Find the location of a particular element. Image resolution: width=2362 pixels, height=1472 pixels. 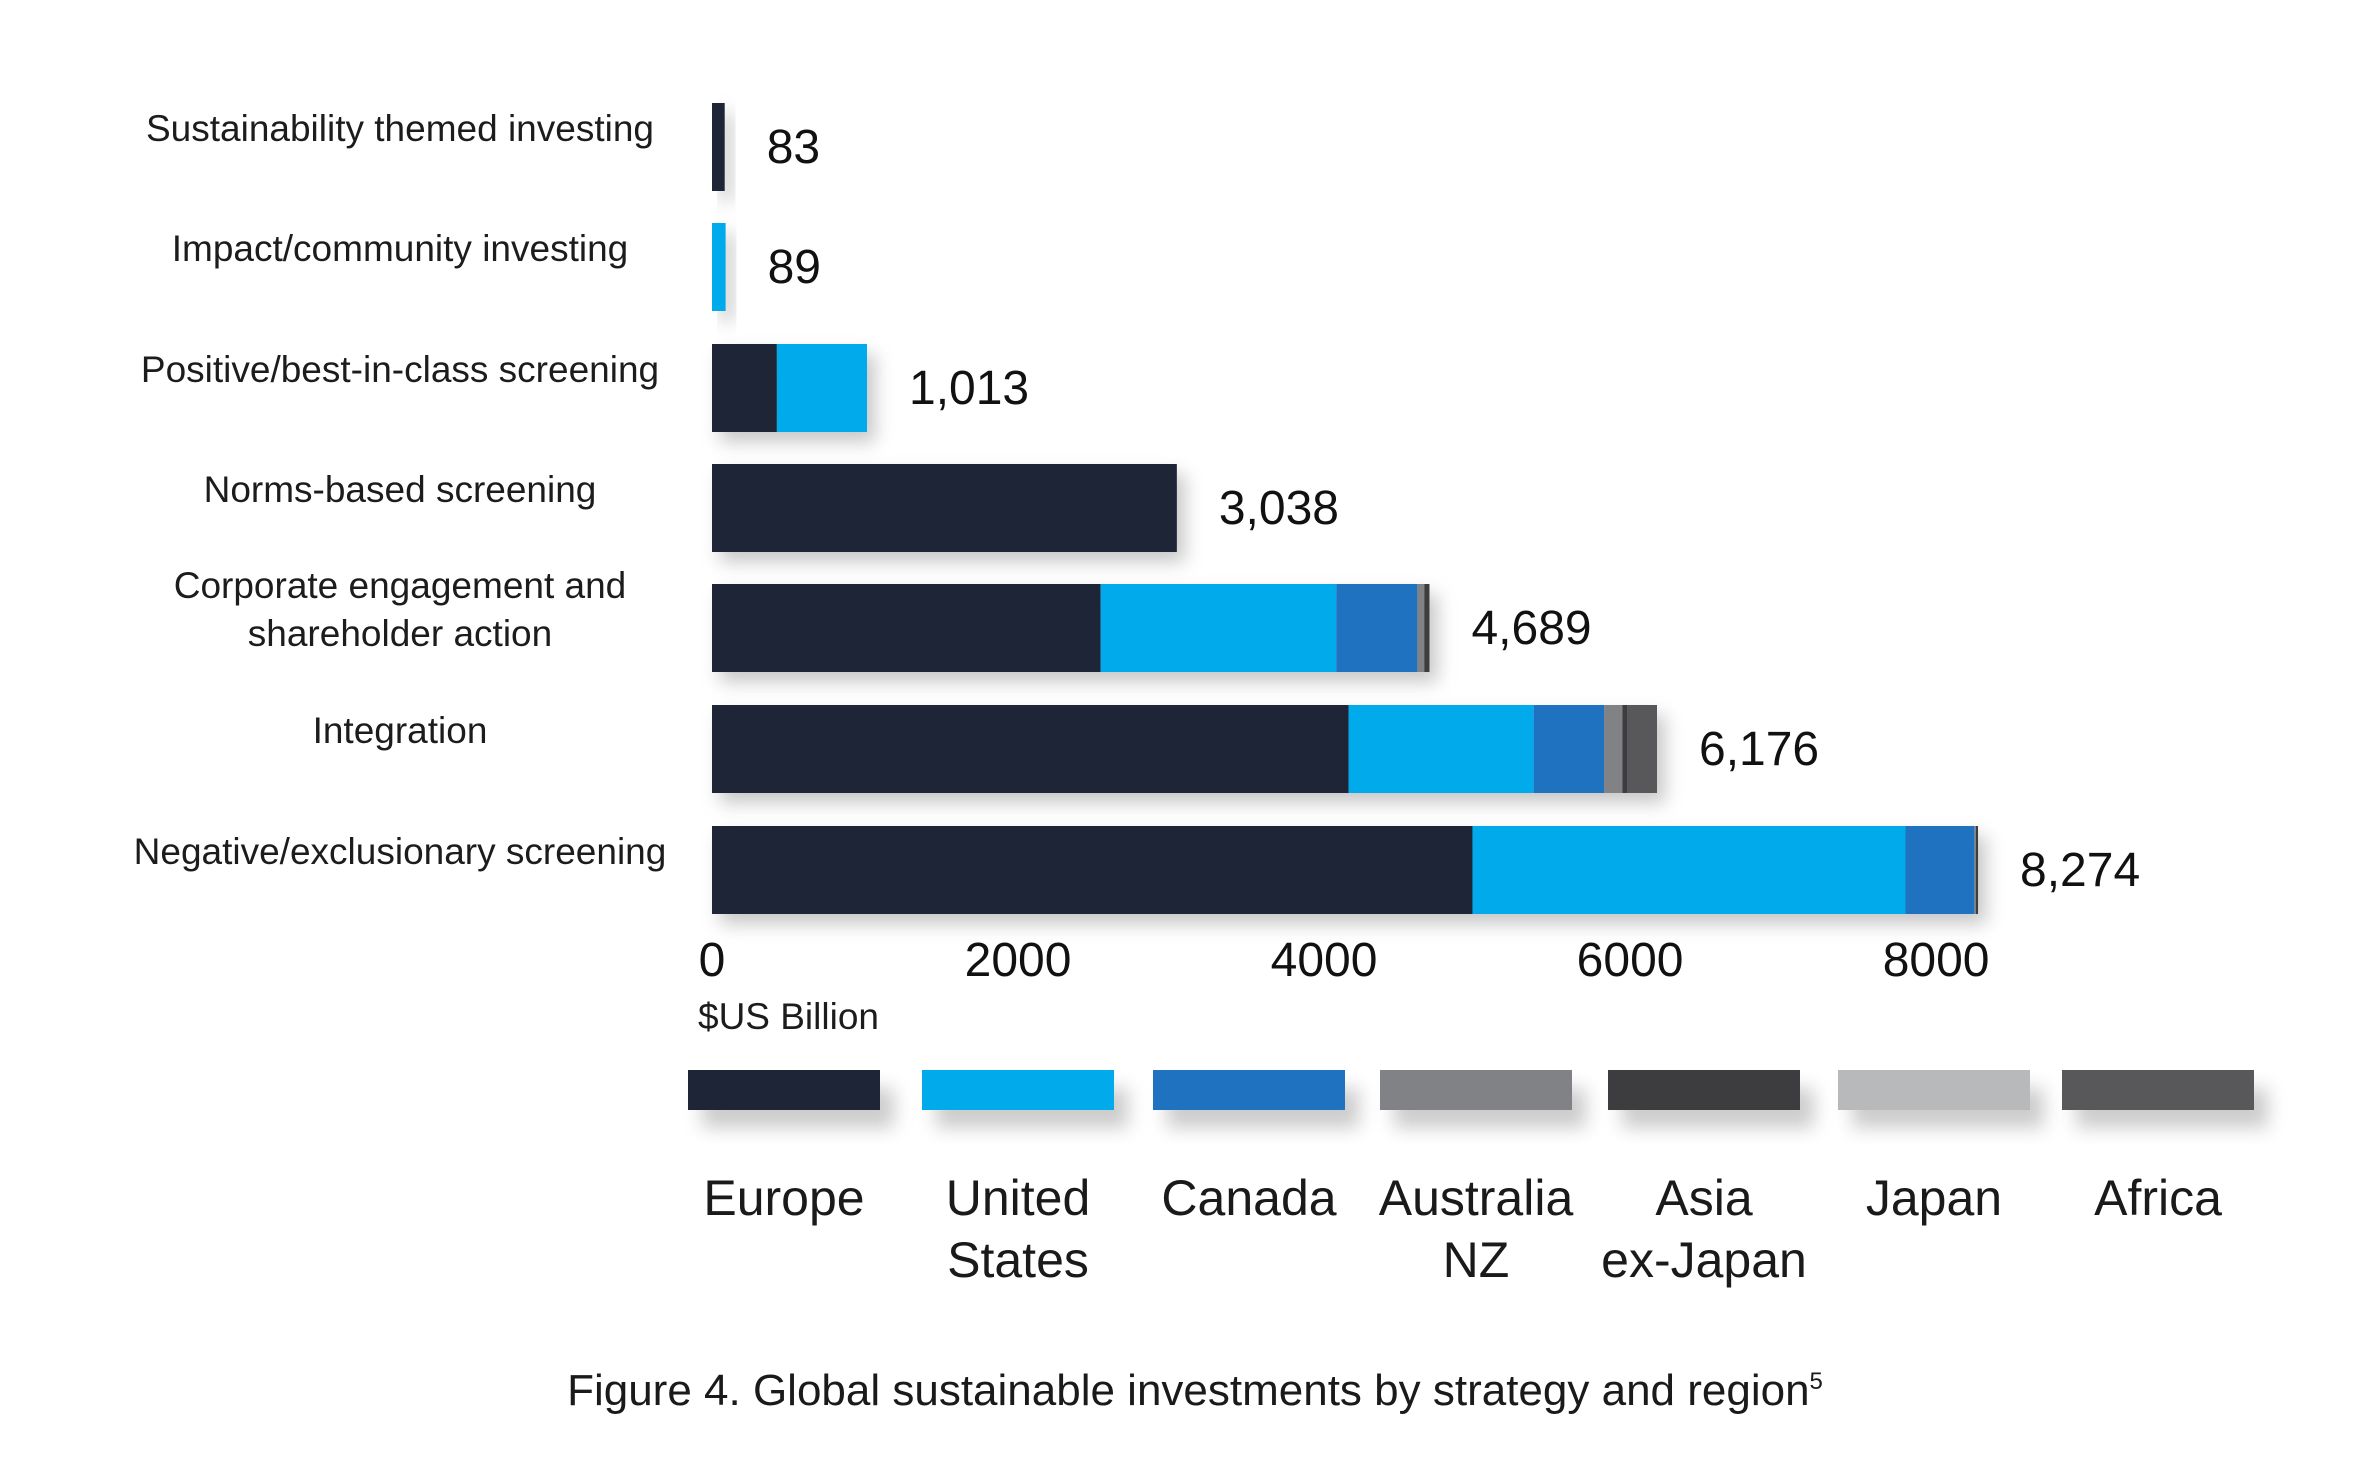

text-line: Asia is located at coordinates (1703, 1198).